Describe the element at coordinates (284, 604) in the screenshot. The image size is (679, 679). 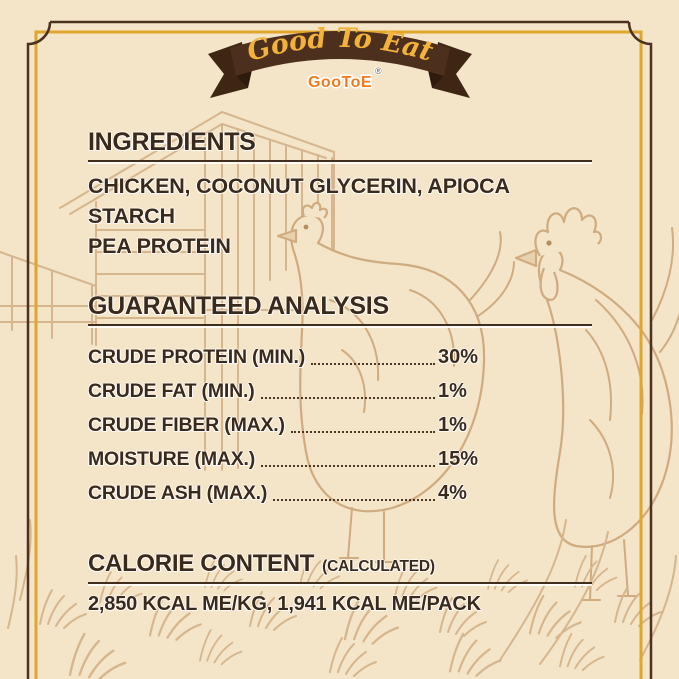
I see `calories-line: 2,850 KCAL ME/KG, 1,941 KCAL ME/PACK` at that location.